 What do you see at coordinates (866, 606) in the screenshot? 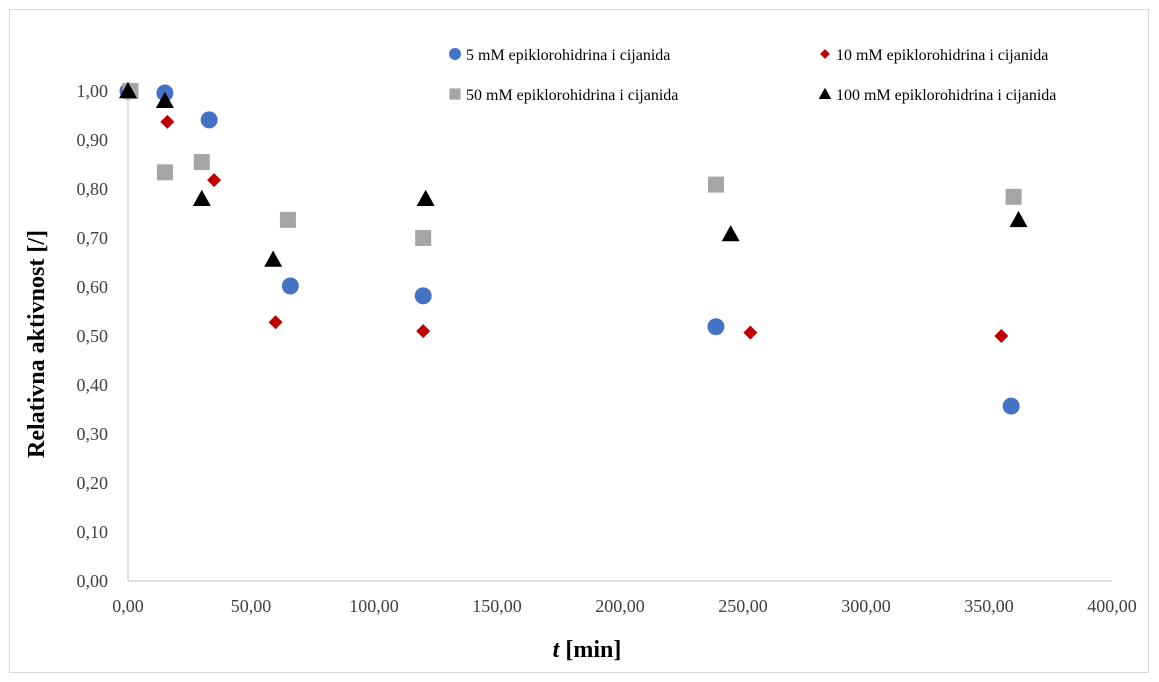
I see `x-tick-label: 300,00` at bounding box center [866, 606].